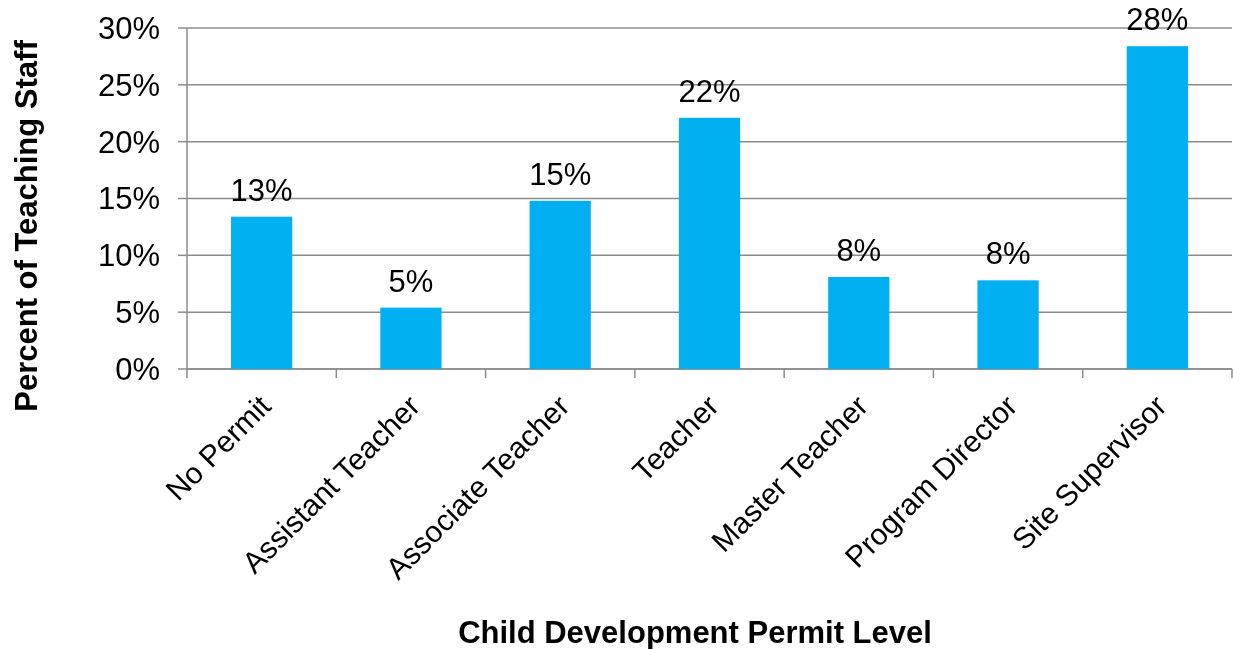 The height and width of the screenshot is (649, 1233). Describe the element at coordinates (560, 174) in the screenshot. I see `data-label: 15%` at that location.